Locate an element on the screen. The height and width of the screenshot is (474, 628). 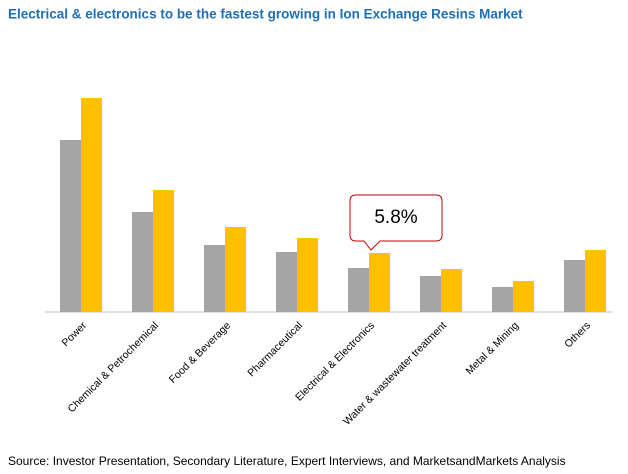
x-tick-label: Metal & Mining is located at coordinates (492, 348).